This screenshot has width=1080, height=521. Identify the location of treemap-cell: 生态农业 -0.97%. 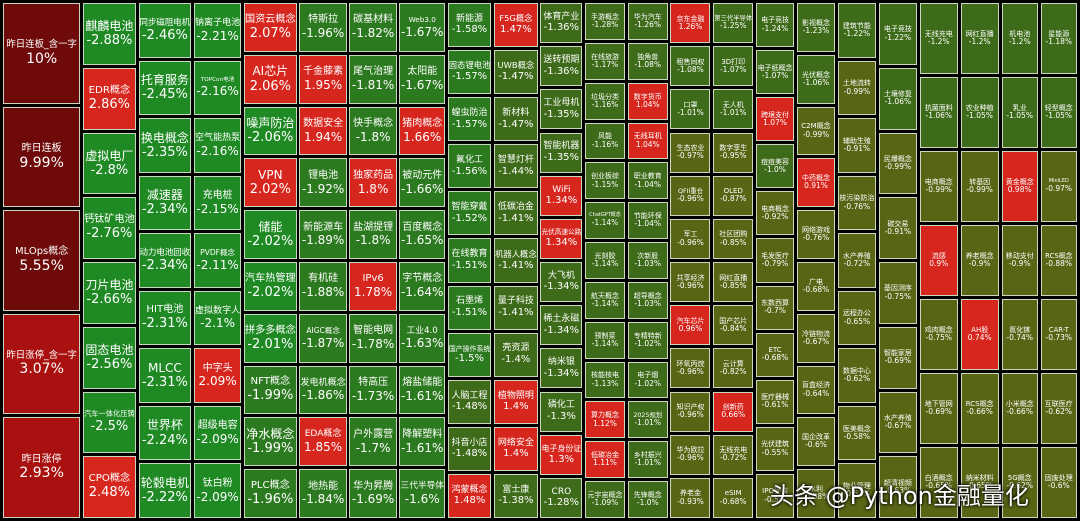
(690, 152).